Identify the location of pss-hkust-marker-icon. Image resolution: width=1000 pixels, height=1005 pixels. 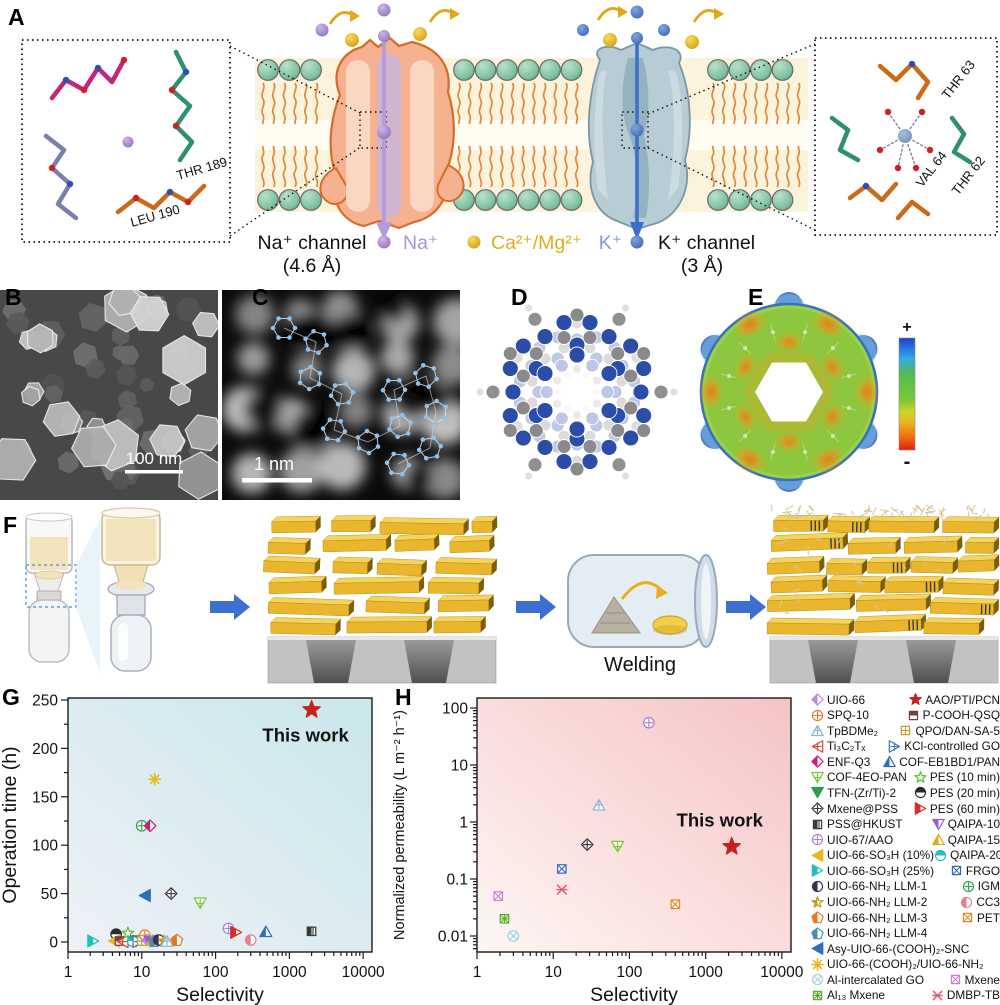
(817, 824).